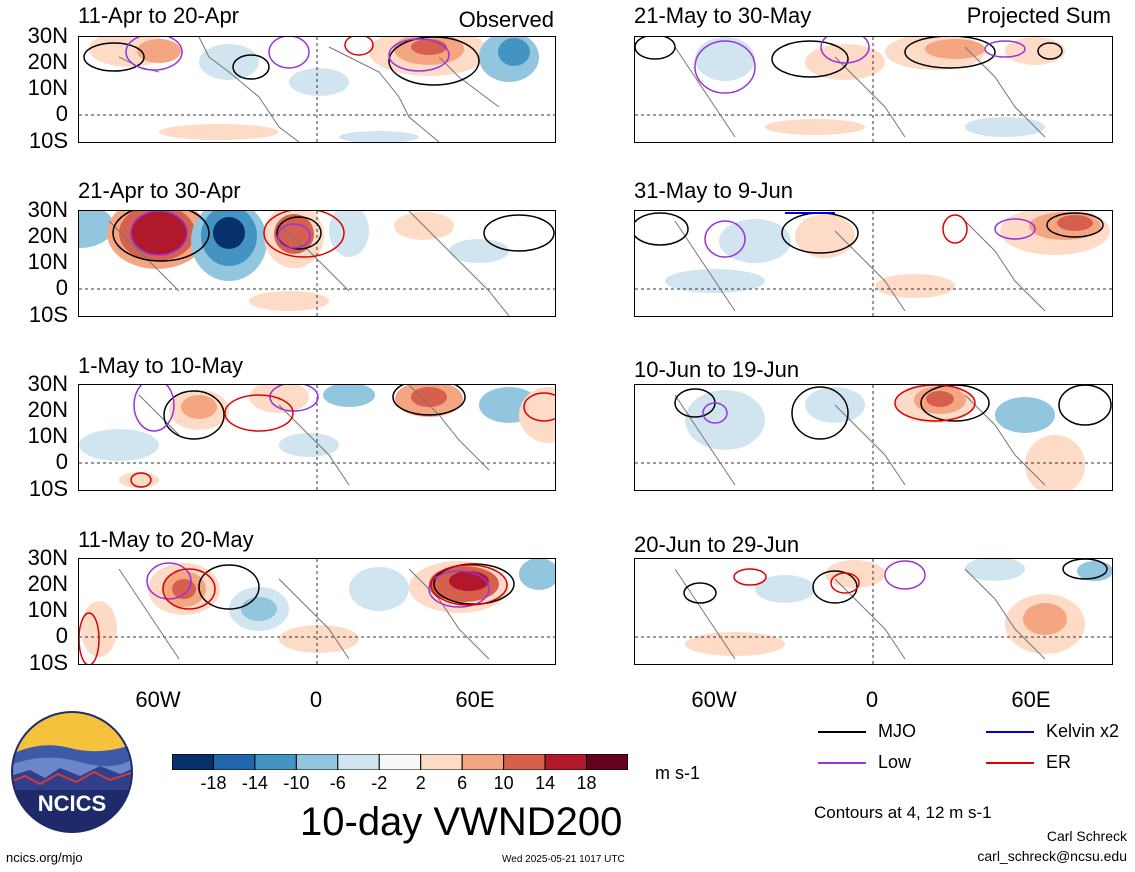 The height and width of the screenshot is (872, 1135). What do you see at coordinates (462, 783) in the screenshot?
I see `colorbar-tick-label: 6` at bounding box center [462, 783].